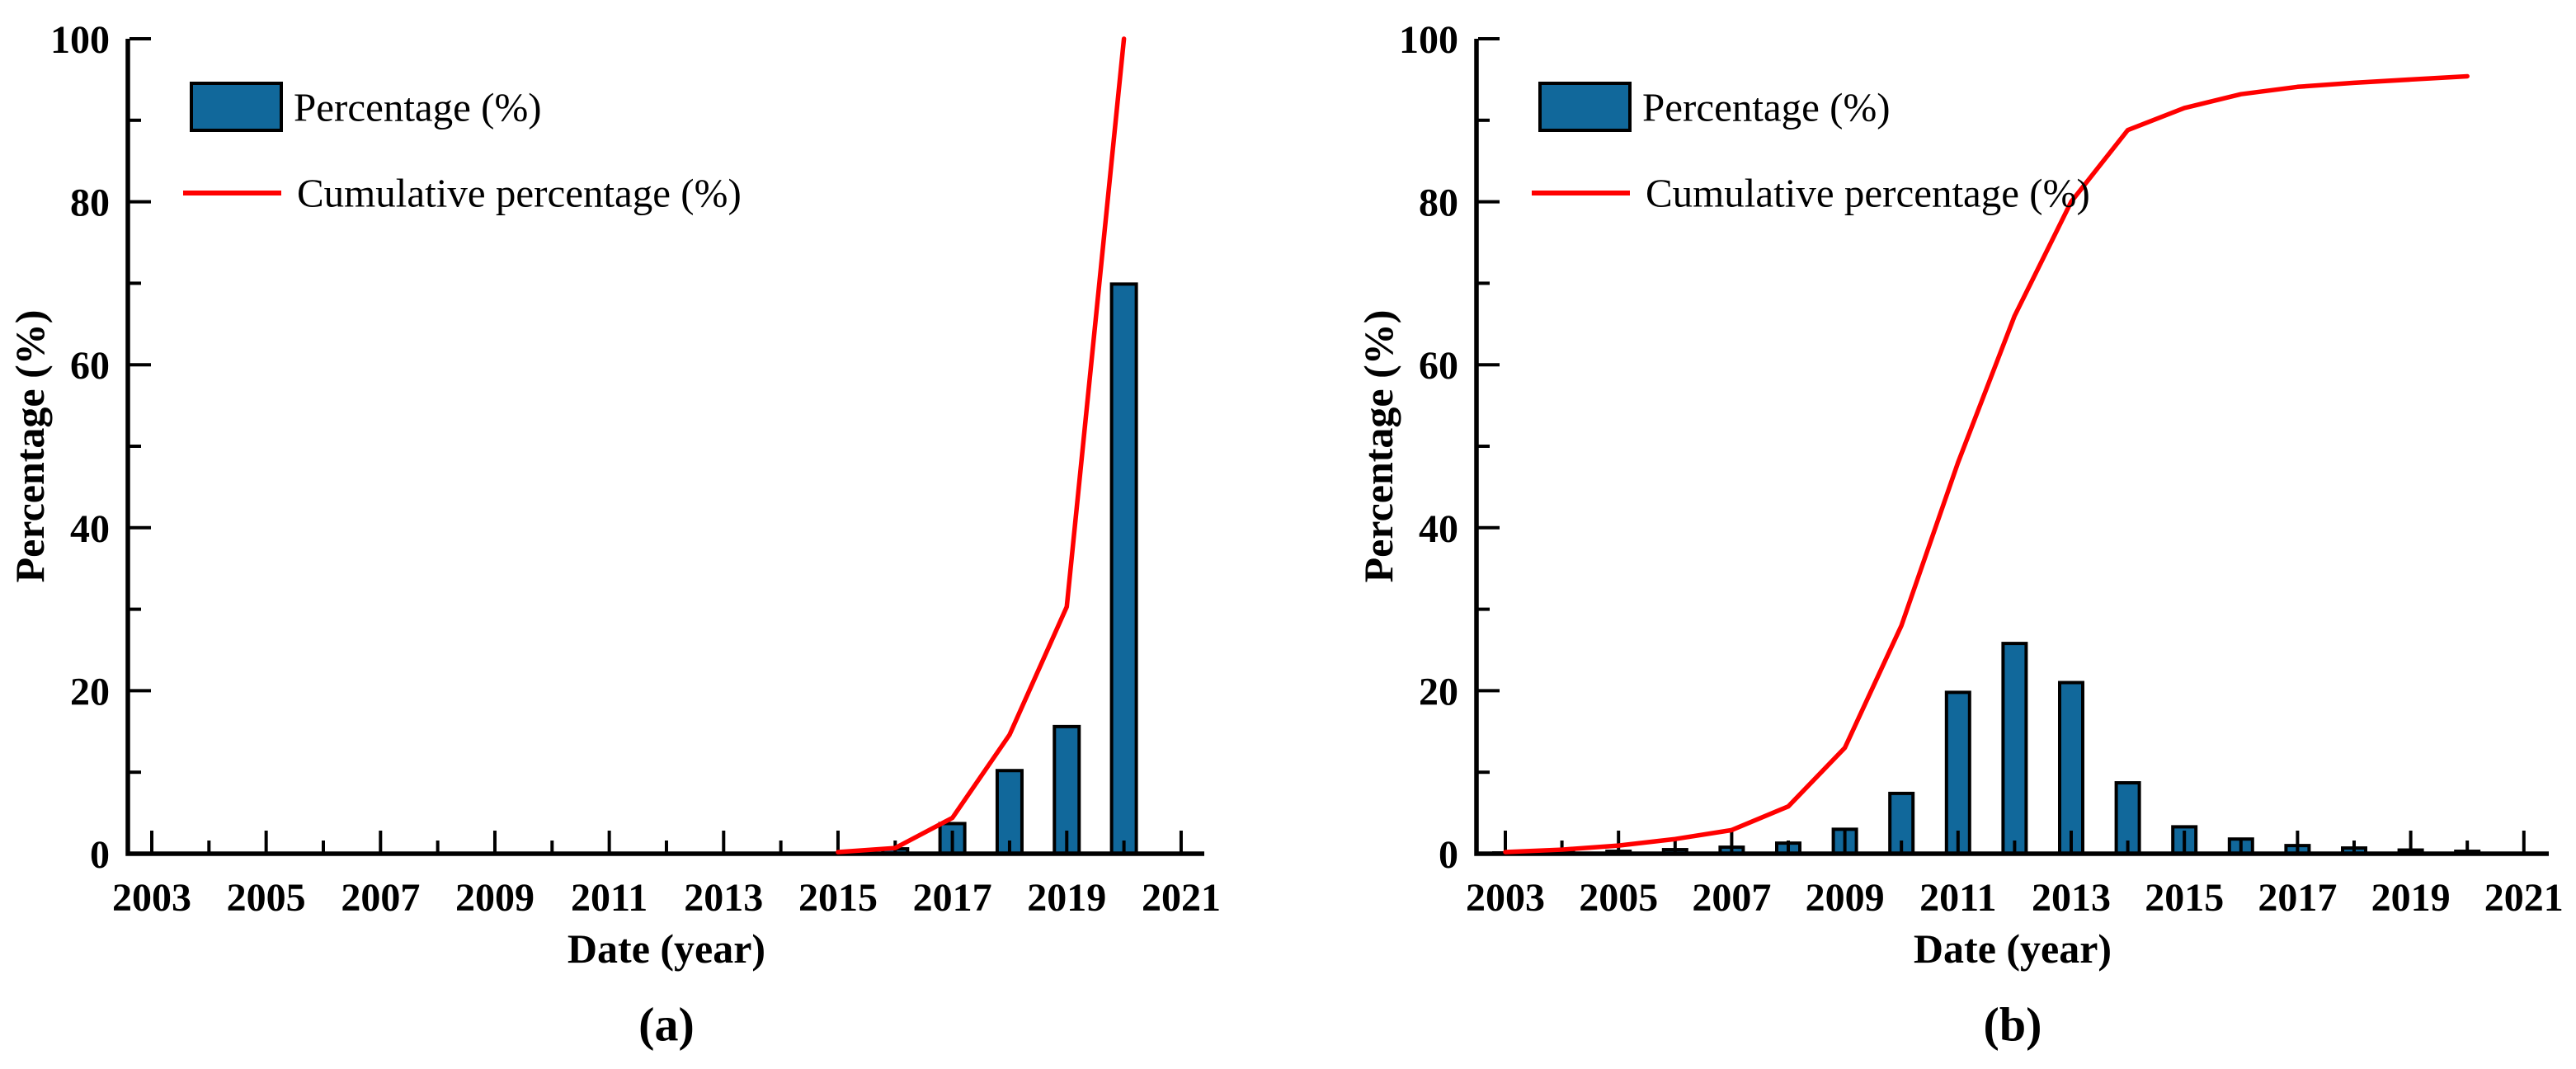 The width and height of the screenshot is (2576, 1069). Describe the element at coordinates (266, 898) in the screenshot. I see `x-tick-label-a-2005: 2005` at that location.